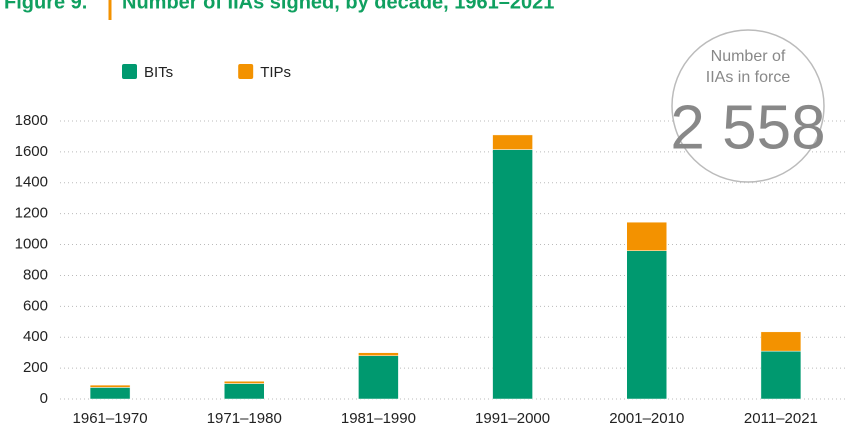 This screenshot has width=858, height=432. What do you see at coordinates (158, 72) in the screenshot?
I see `legend-label: BITs` at bounding box center [158, 72].